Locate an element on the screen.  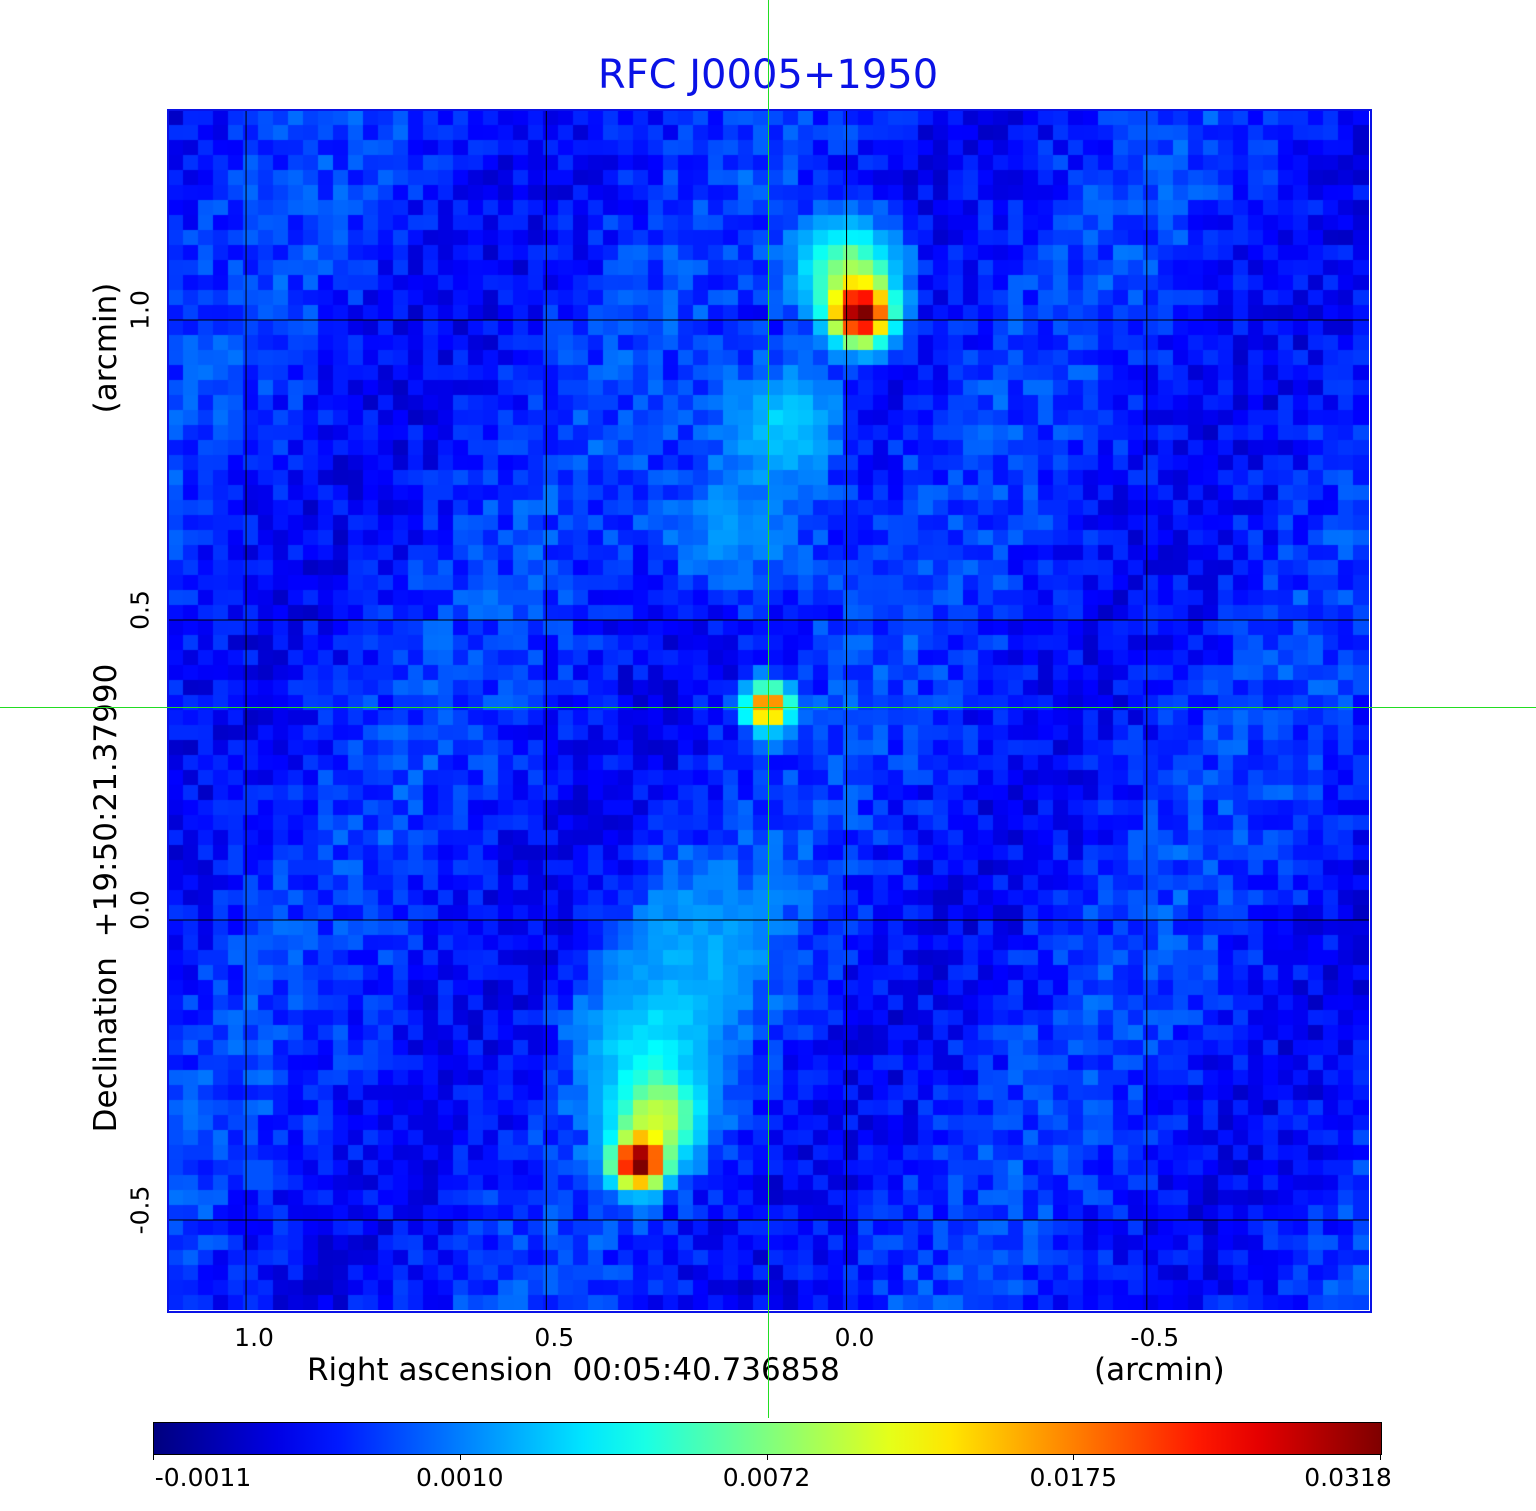
x-axis-label: Right ascension 00:05:40.736858 is located at coordinates (573, 1370).